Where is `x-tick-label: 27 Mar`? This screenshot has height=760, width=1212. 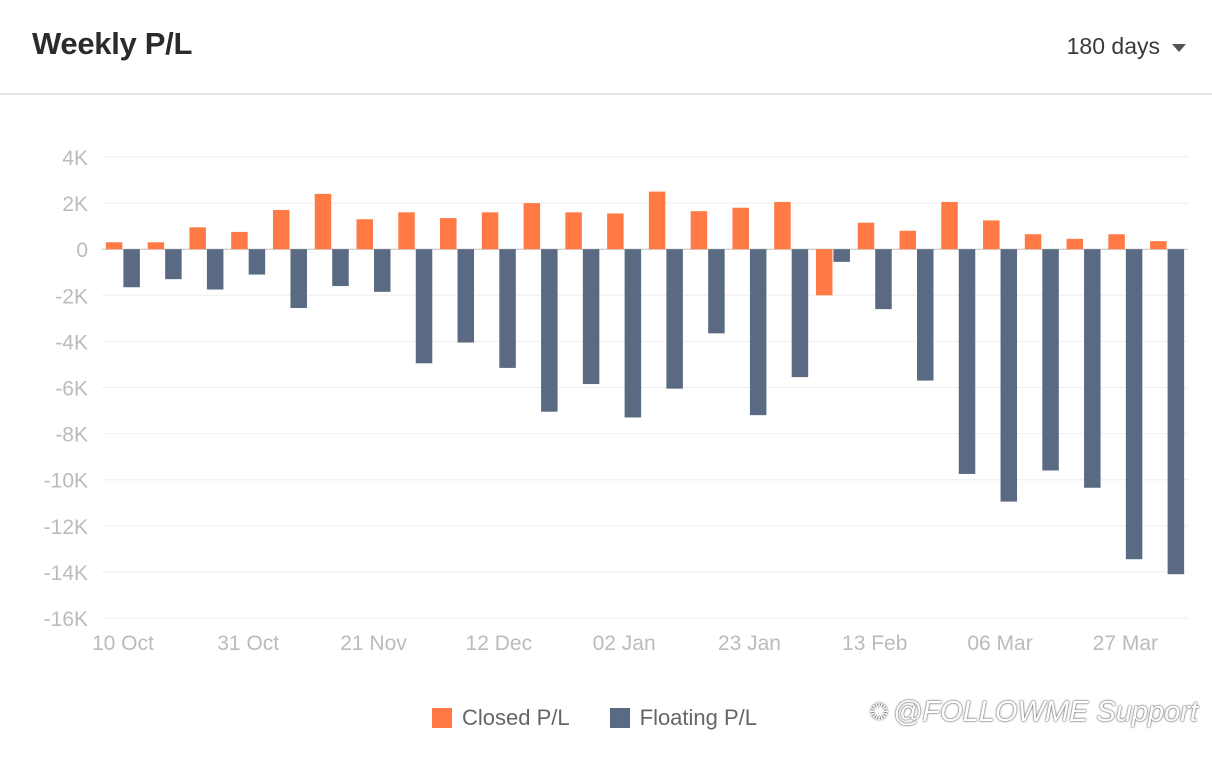 x-tick-label: 27 Mar is located at coordinates (1125, 643).